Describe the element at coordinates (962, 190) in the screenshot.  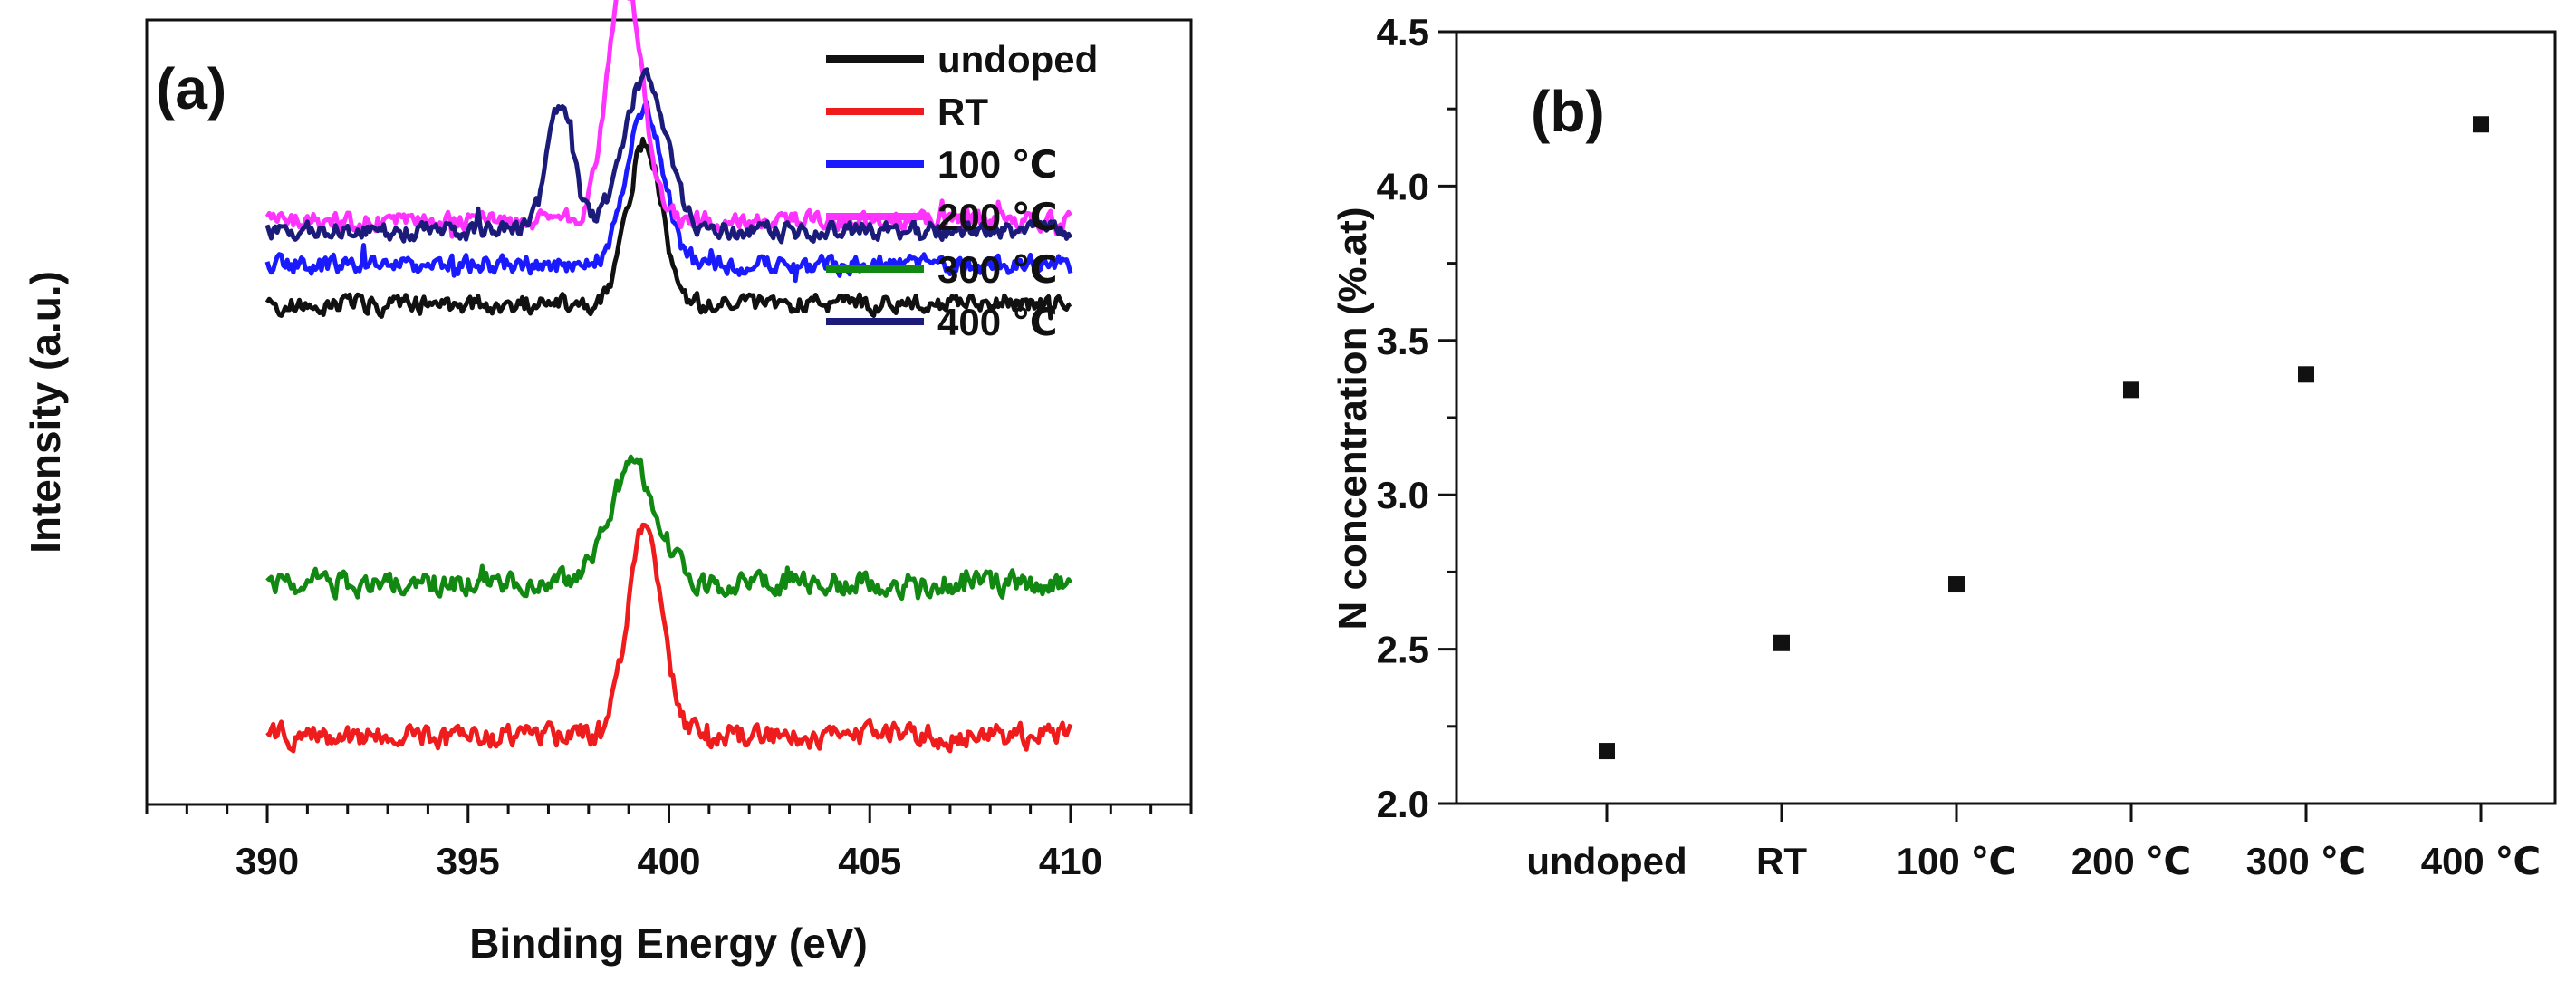
I see `panel-a-legend: undoped RT 100 ℃ 200 ℃ 300 ℃ 400 ℃` at that location.